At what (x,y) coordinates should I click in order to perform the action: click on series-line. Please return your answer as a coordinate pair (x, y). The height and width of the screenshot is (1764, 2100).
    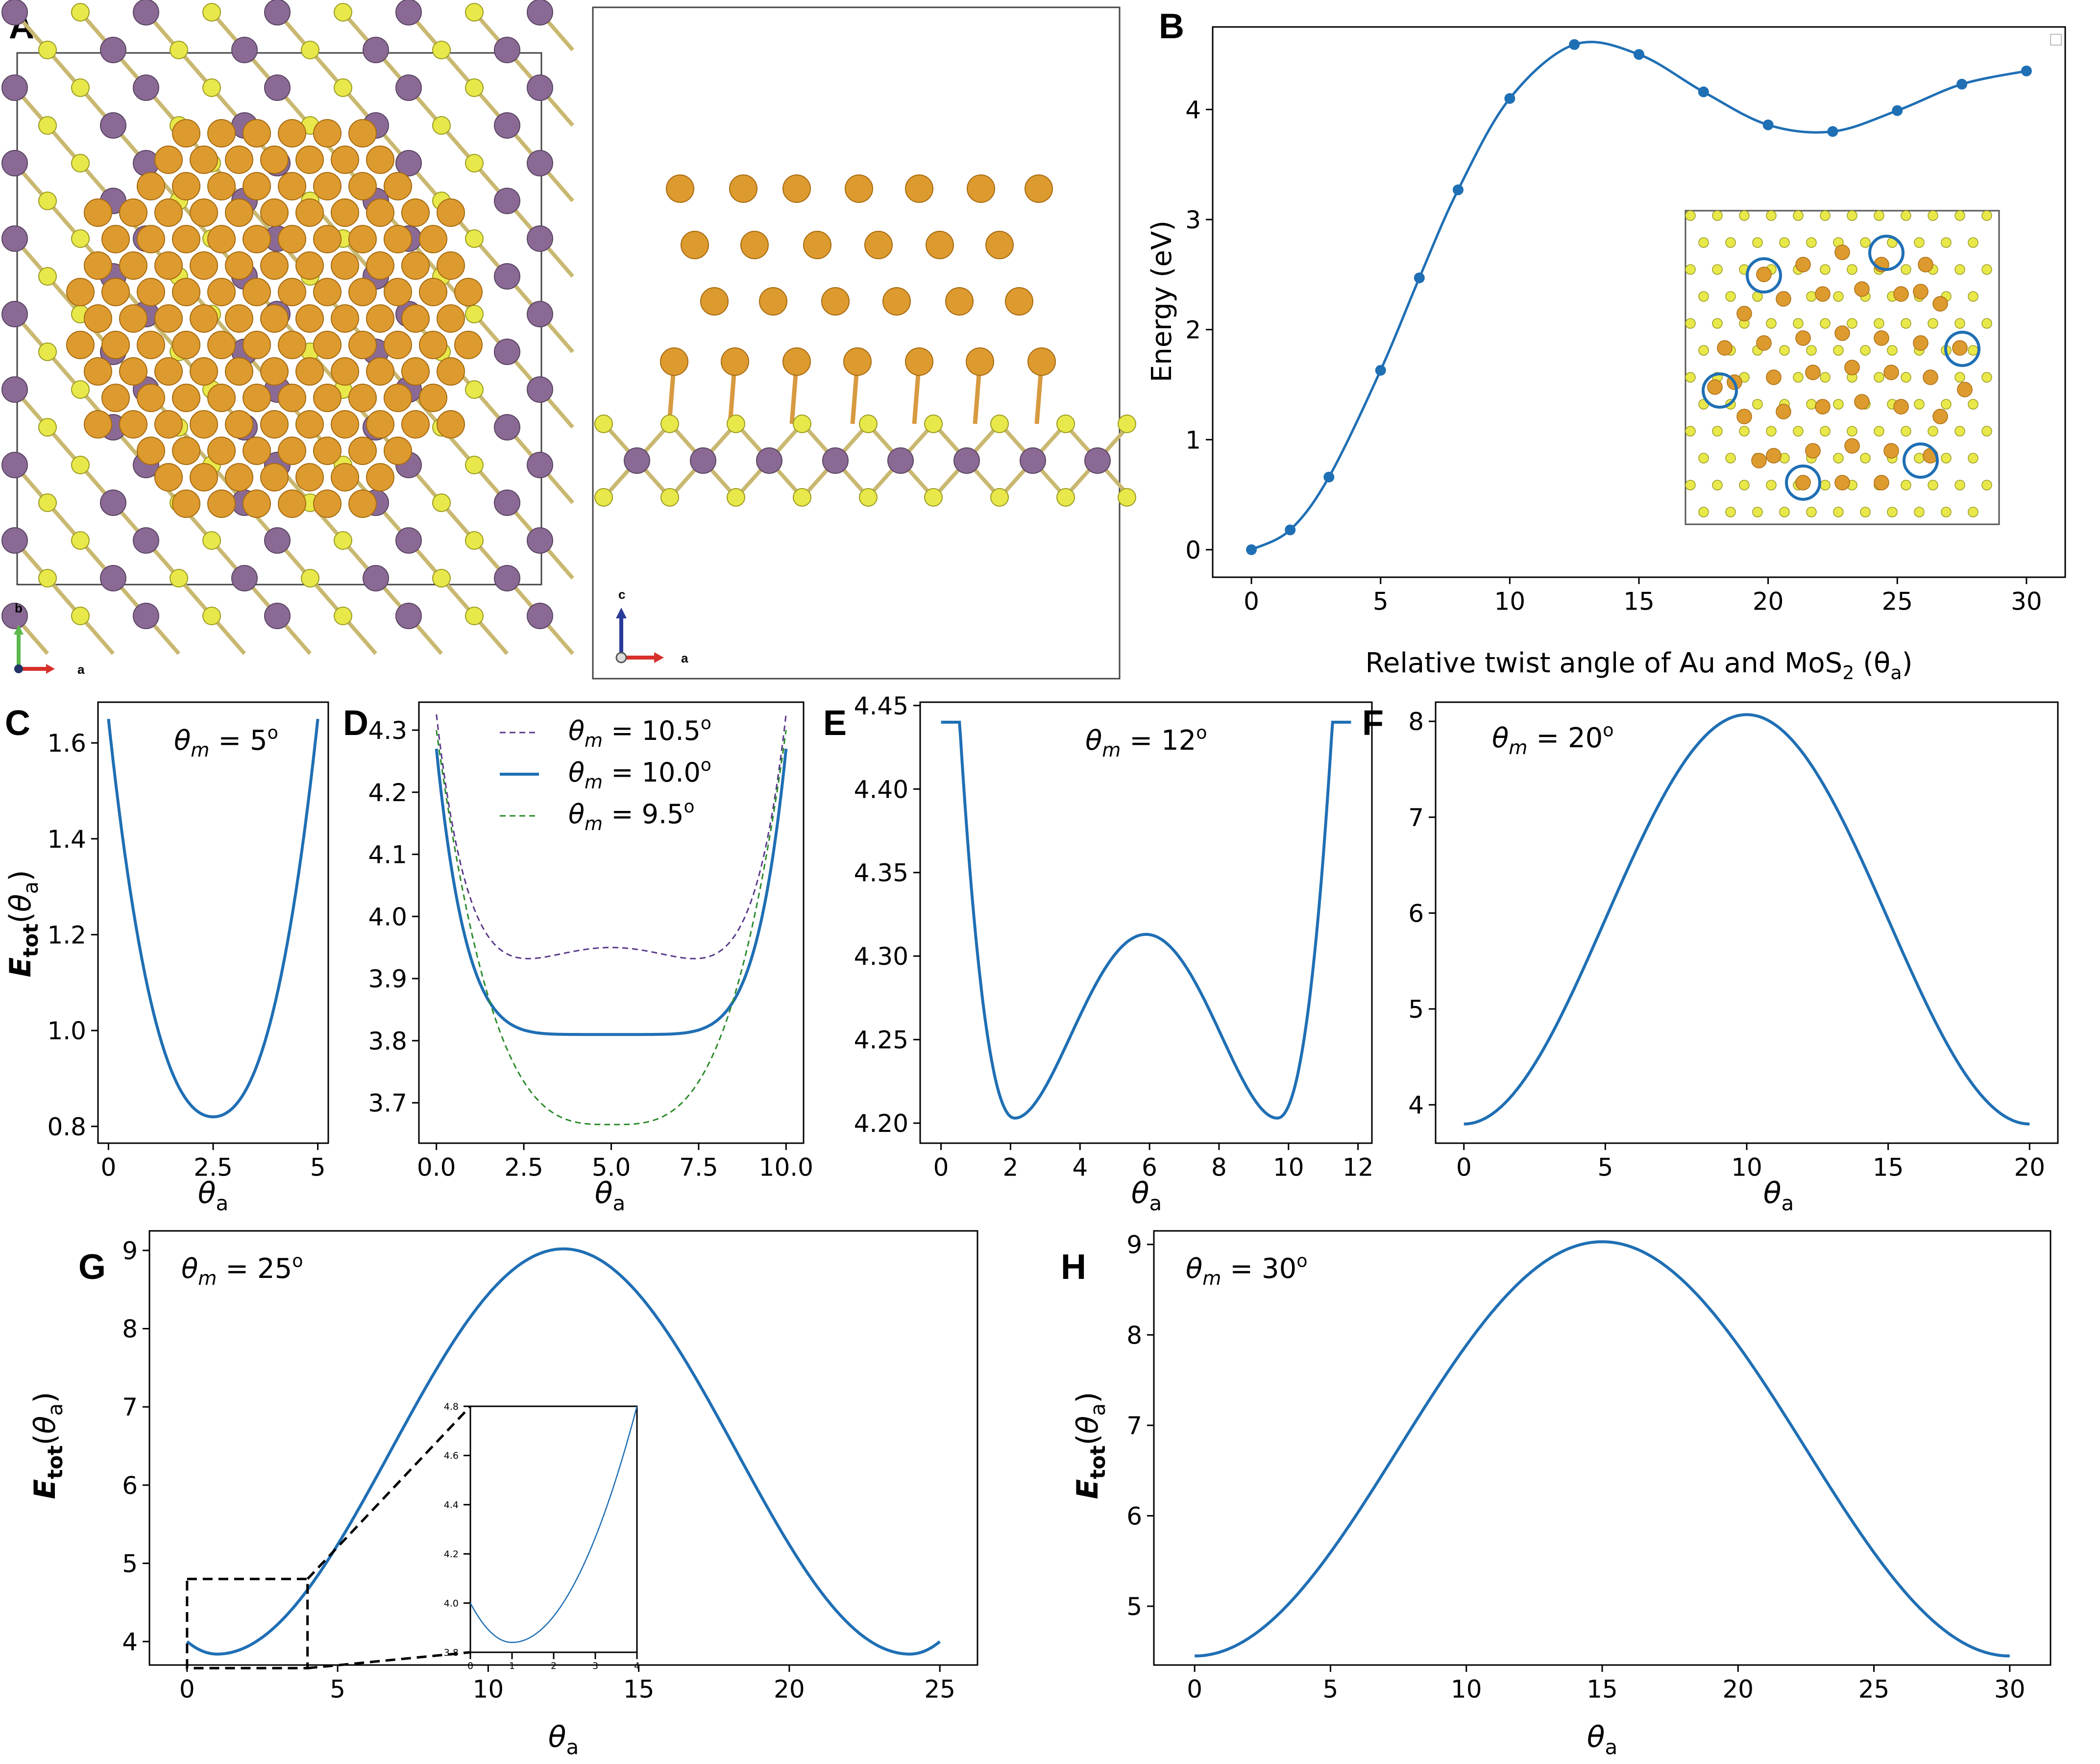
    Looking at the image, I should click on (1602, 1449).